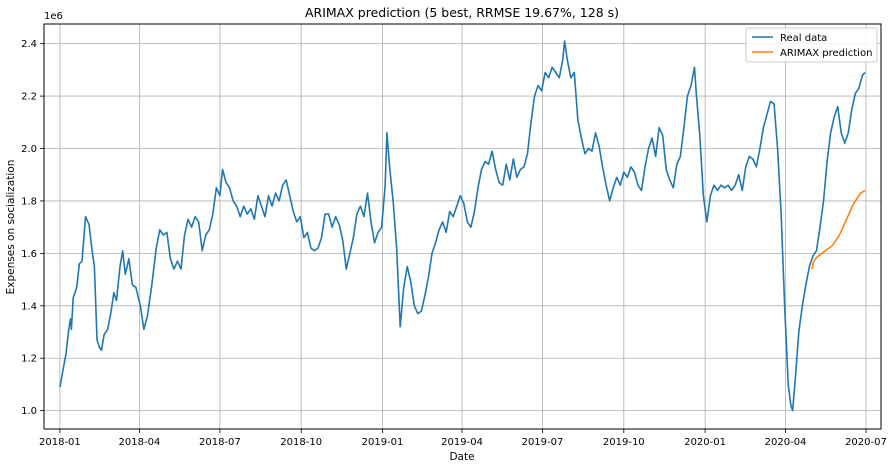 The width and height of the screenshot is (888, 473). Describe the element at coordinates (461, 457) in the screenshot. I see `x-axis-label: Date` at that location.